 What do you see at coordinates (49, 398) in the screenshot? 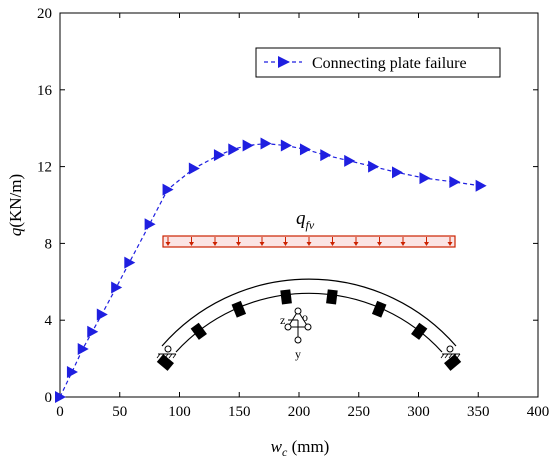
I see `y-tick-label: 0` at bounding box center [49, 398].